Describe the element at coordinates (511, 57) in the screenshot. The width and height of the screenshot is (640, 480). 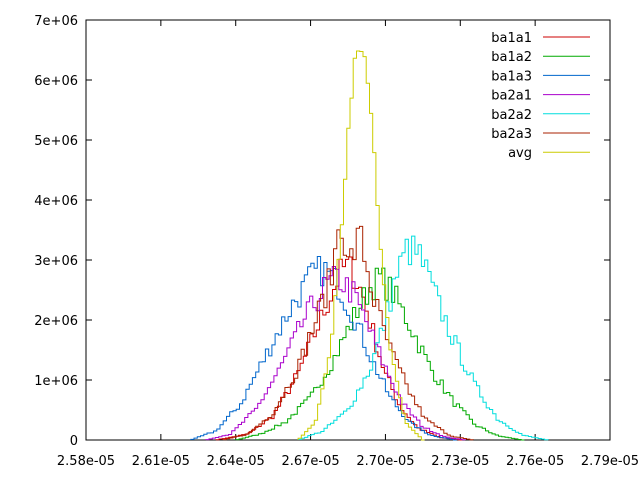
I see `legend-label-ba1a2: ba1a2` at that location.